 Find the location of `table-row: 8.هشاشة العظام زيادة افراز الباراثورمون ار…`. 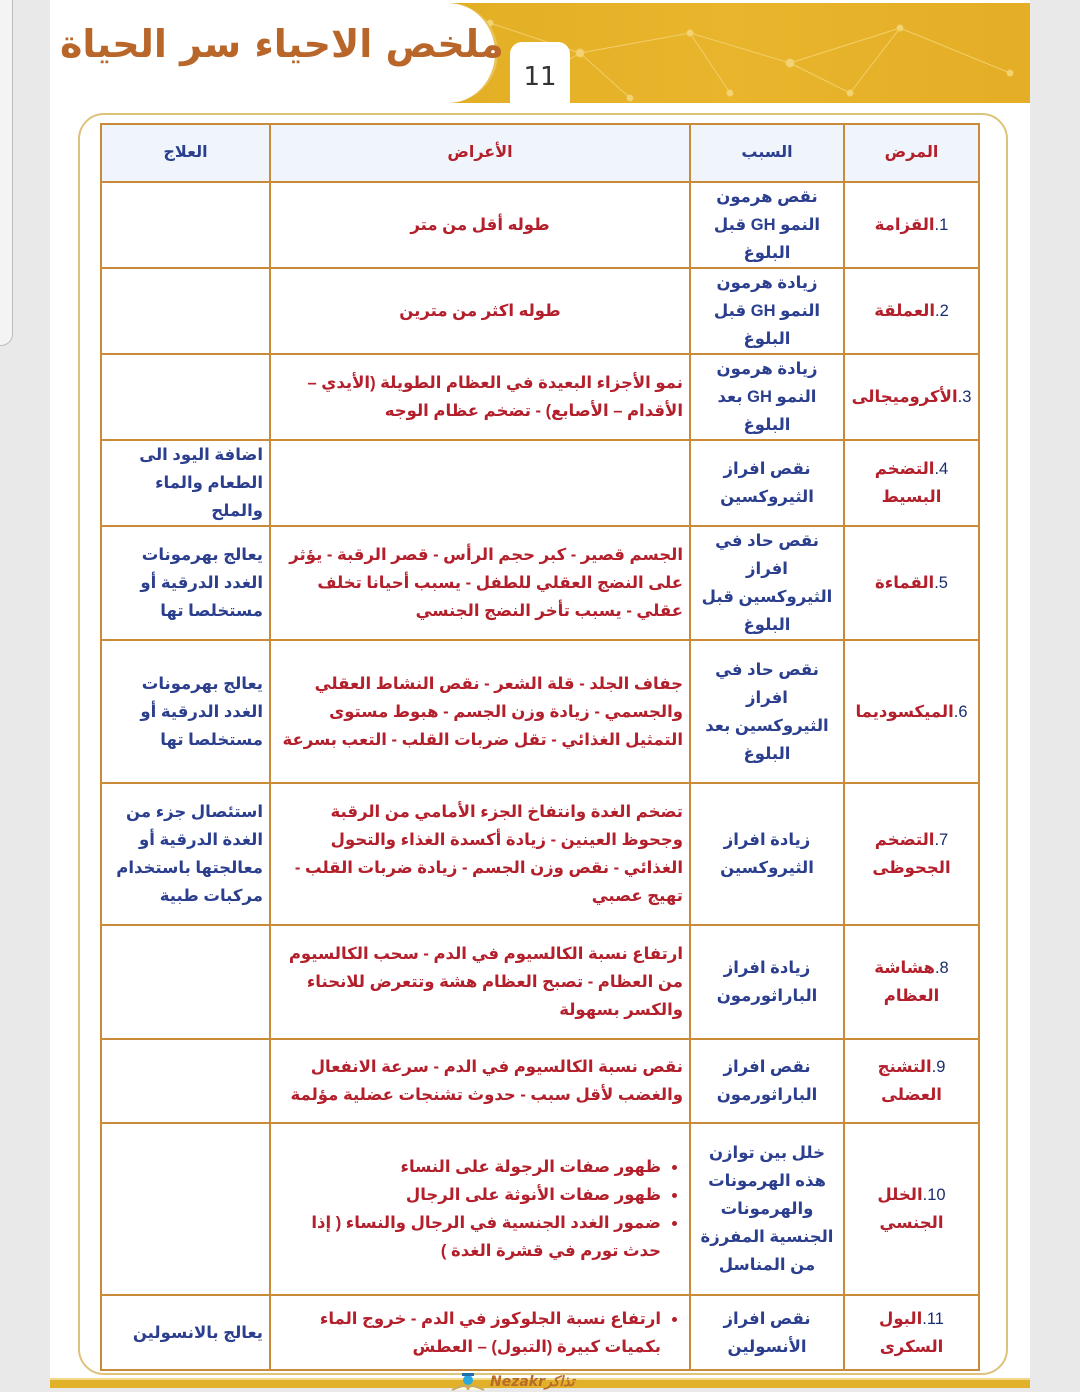

table-row: 8.هشاشة العظام زيادة افراز الباراثورمون ار… is located at coordinates (540, 982).